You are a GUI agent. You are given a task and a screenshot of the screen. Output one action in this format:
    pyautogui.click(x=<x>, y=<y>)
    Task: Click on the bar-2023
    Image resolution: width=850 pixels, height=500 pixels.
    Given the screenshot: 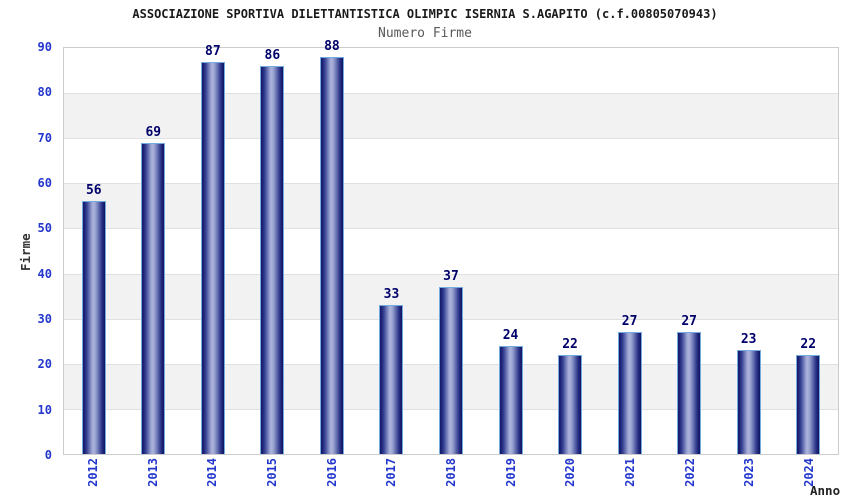 What is the action you would take?
    pyautogui.click(x=748, y=402)
    